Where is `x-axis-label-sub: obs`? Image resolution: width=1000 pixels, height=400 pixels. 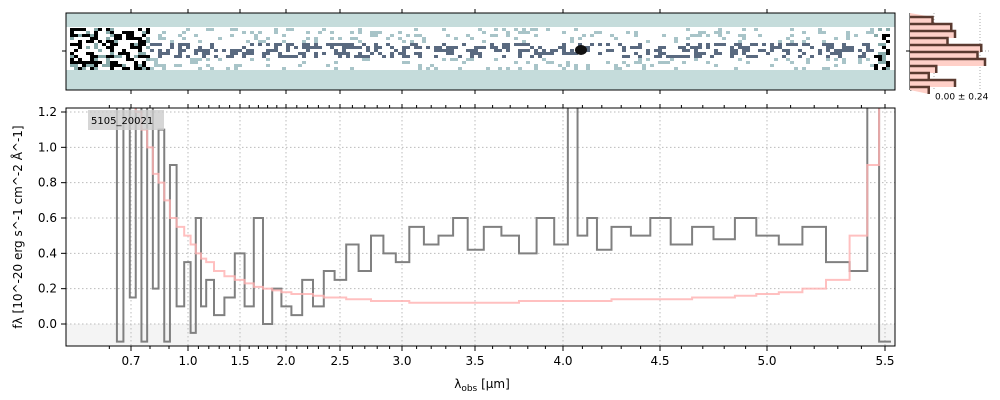 x-axis-label-sub: obs is located at coordinates (469, 389).